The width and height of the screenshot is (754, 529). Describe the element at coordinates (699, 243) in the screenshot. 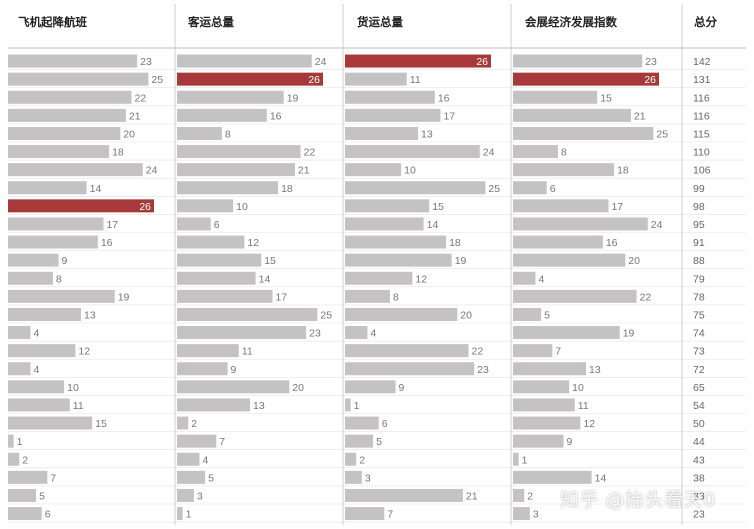

I see `total-value: 91` at that location.